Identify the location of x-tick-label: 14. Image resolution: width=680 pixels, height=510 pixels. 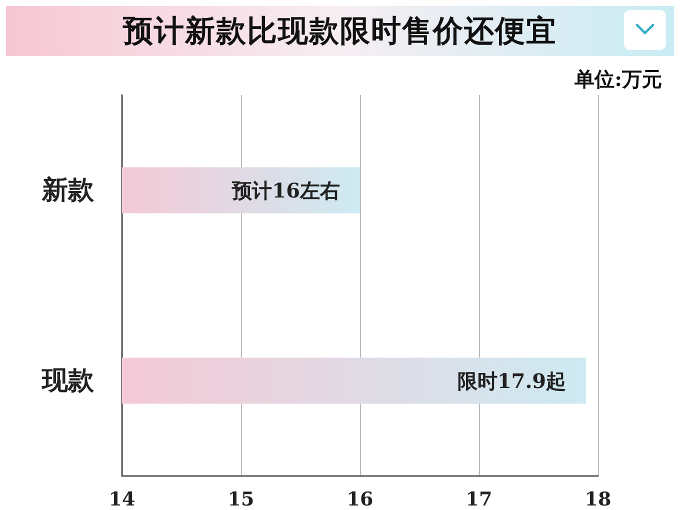
(122, 499).